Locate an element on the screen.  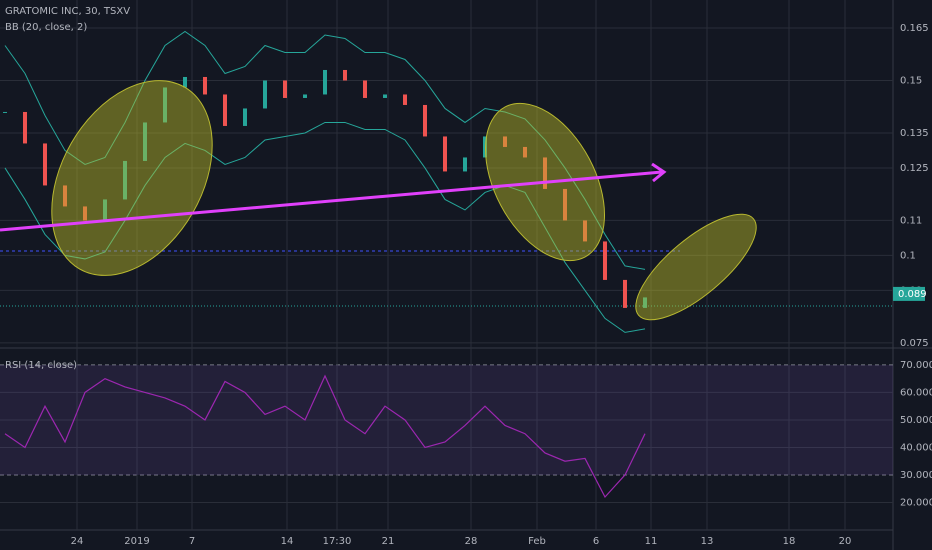
y-tick-label: 70.0000 is located at coordinates (916, 365).